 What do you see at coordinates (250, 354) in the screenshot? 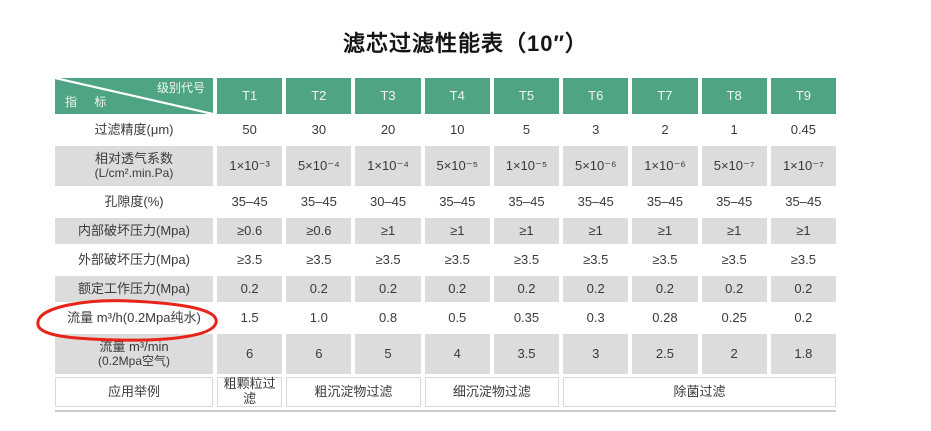
I see `value-cell: 6` at bounding box center [250, 354].